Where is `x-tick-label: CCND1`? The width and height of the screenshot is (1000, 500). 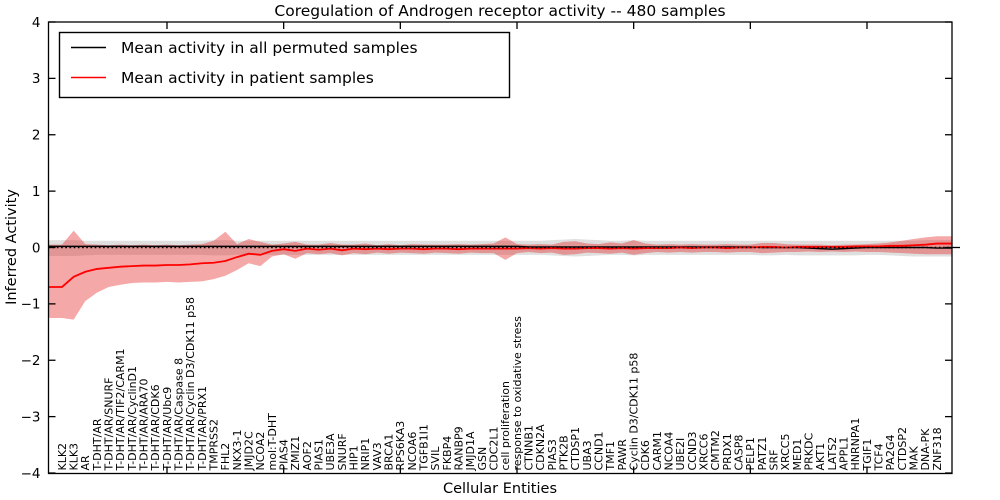 x-tick-label: CCND1 is located at coordinates (598, 450).